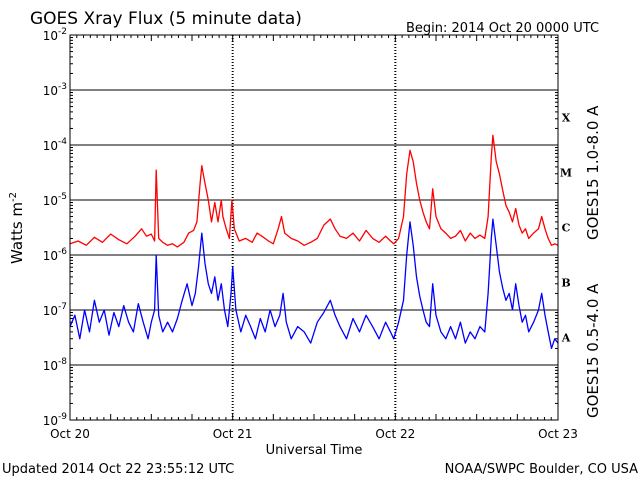 This screenshot has width=640, height=480. I want to click on legend-short-label: GOES15 0.5-4.0 A, so click(593, 350).